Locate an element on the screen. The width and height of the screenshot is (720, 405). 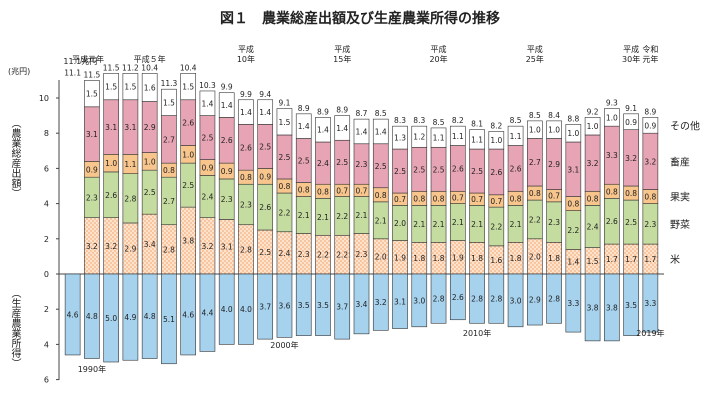
bar-segment-label: 2.0 is located at coordinates (381, 256).